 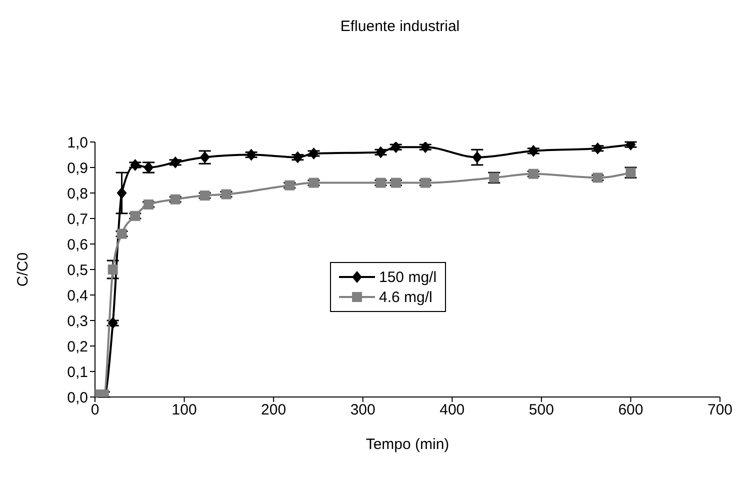 What do you see at coordinates (77, 219) in the screenshot?
I see `y-tick-label: 0,7` at bounding box center [77, 219].